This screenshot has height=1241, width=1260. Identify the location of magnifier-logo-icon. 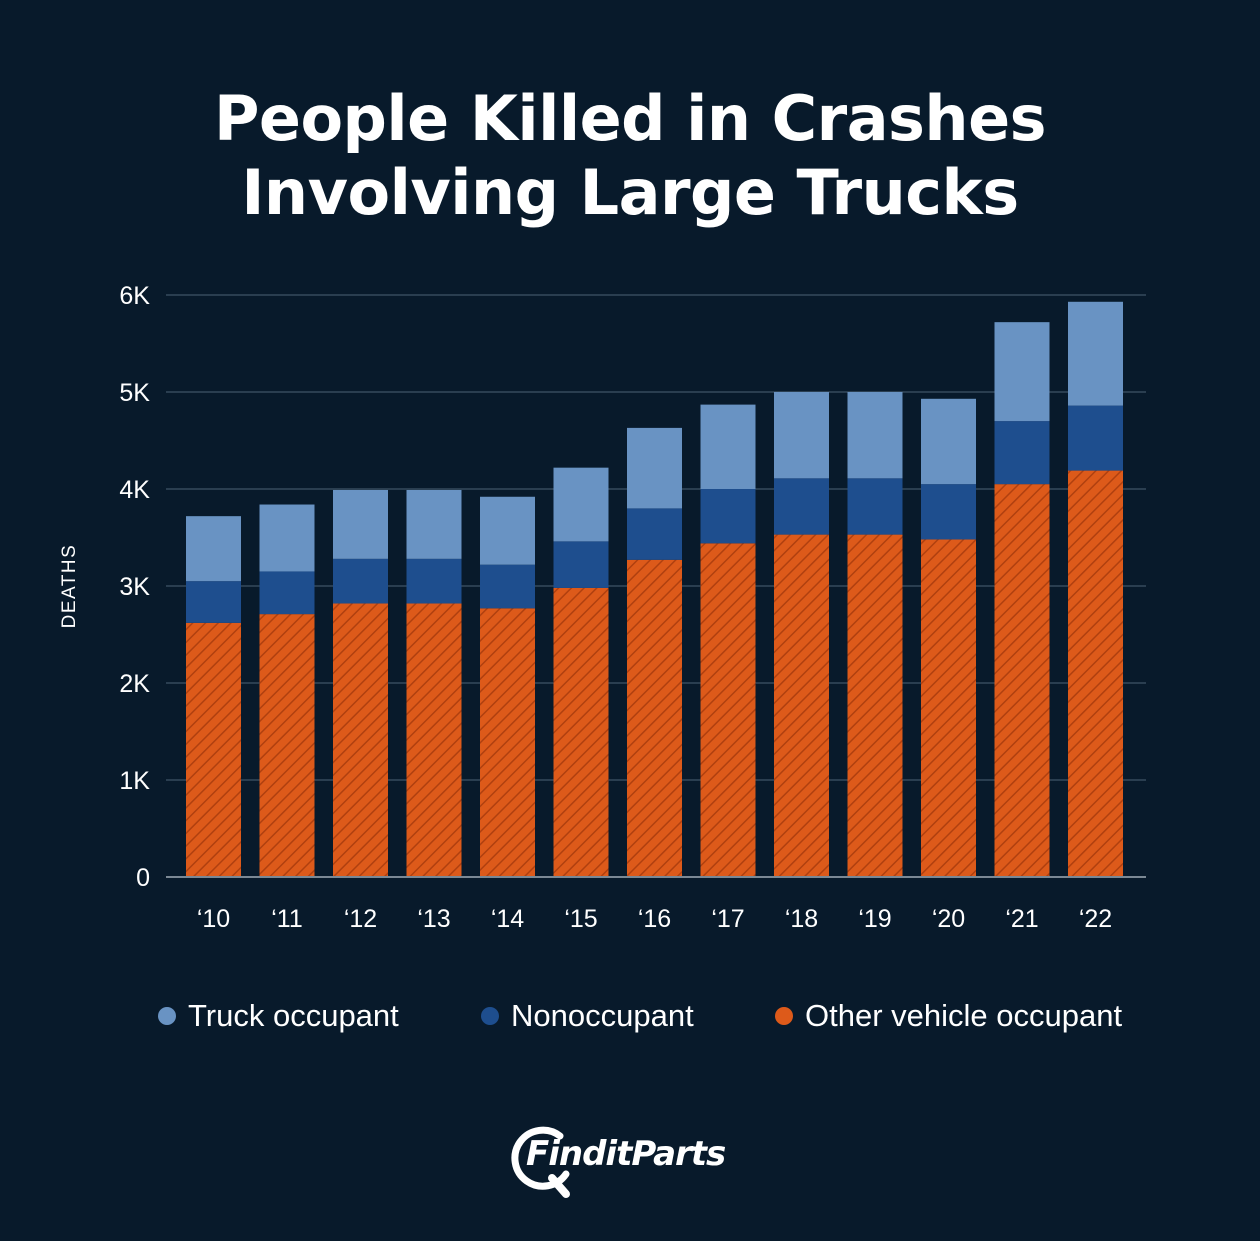
(540, 1162).